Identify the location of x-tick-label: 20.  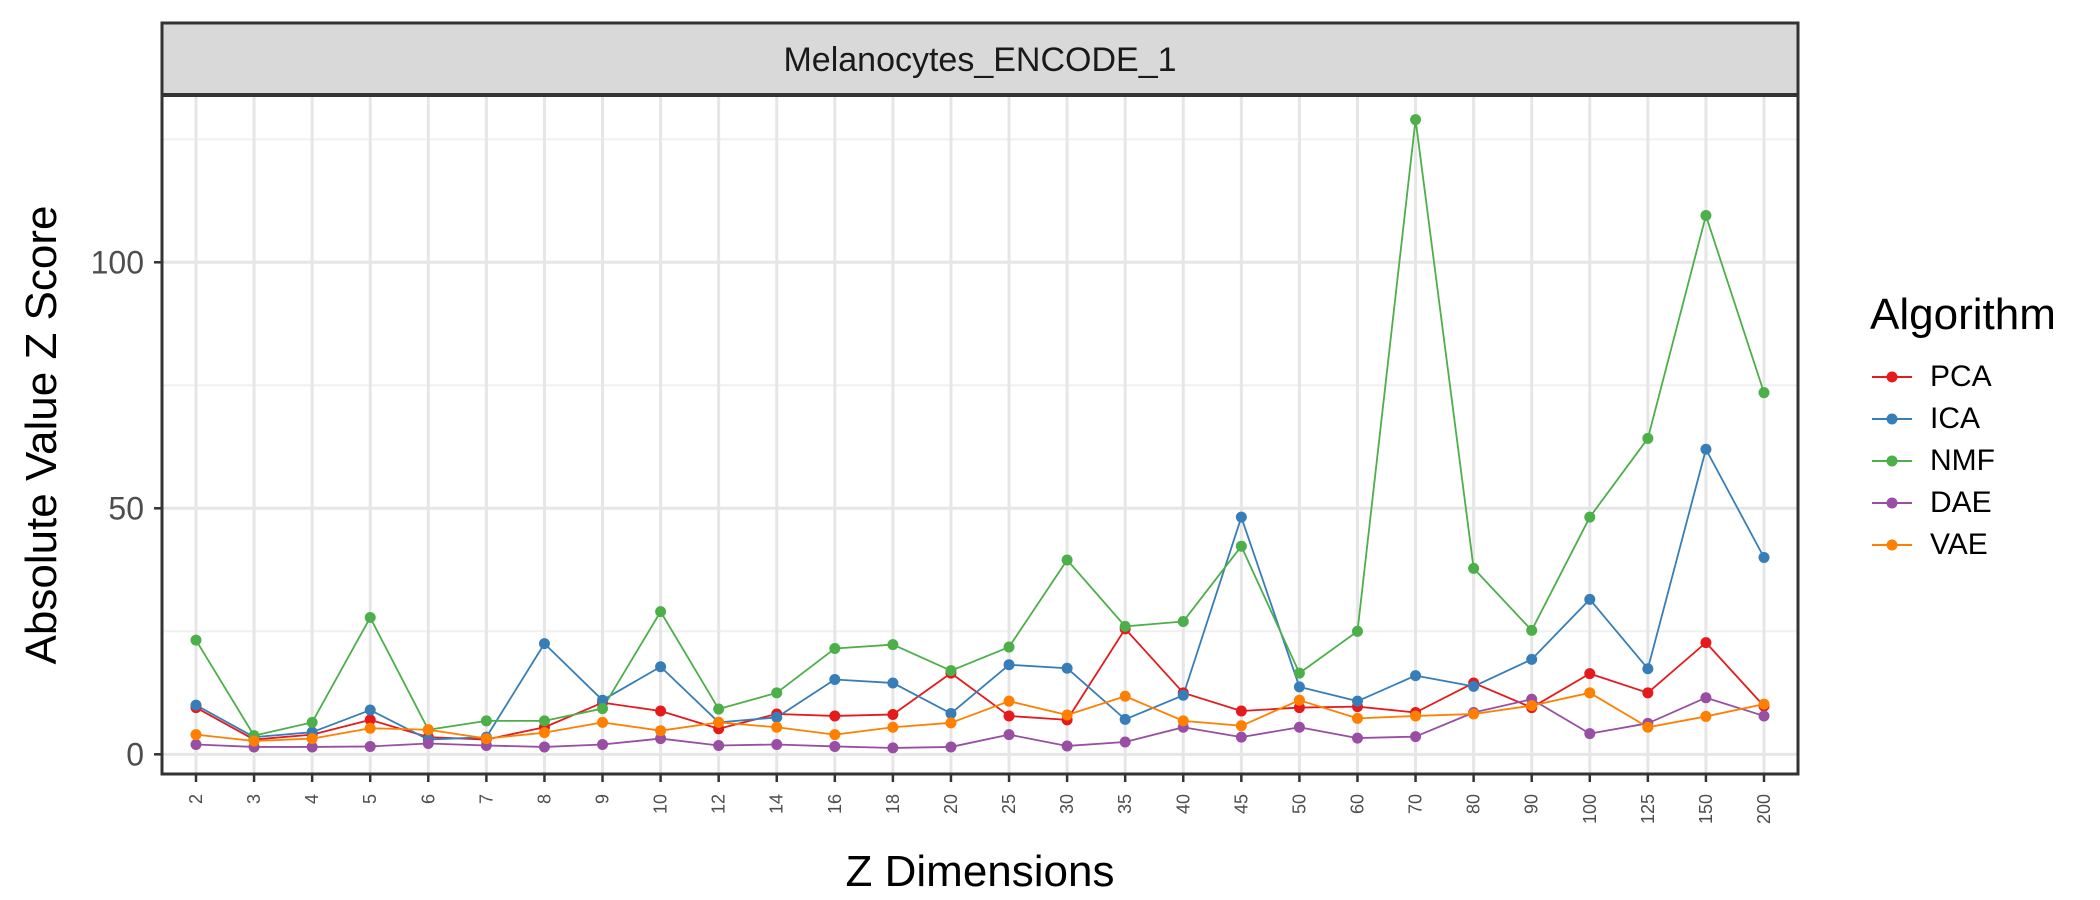
(951, 804).